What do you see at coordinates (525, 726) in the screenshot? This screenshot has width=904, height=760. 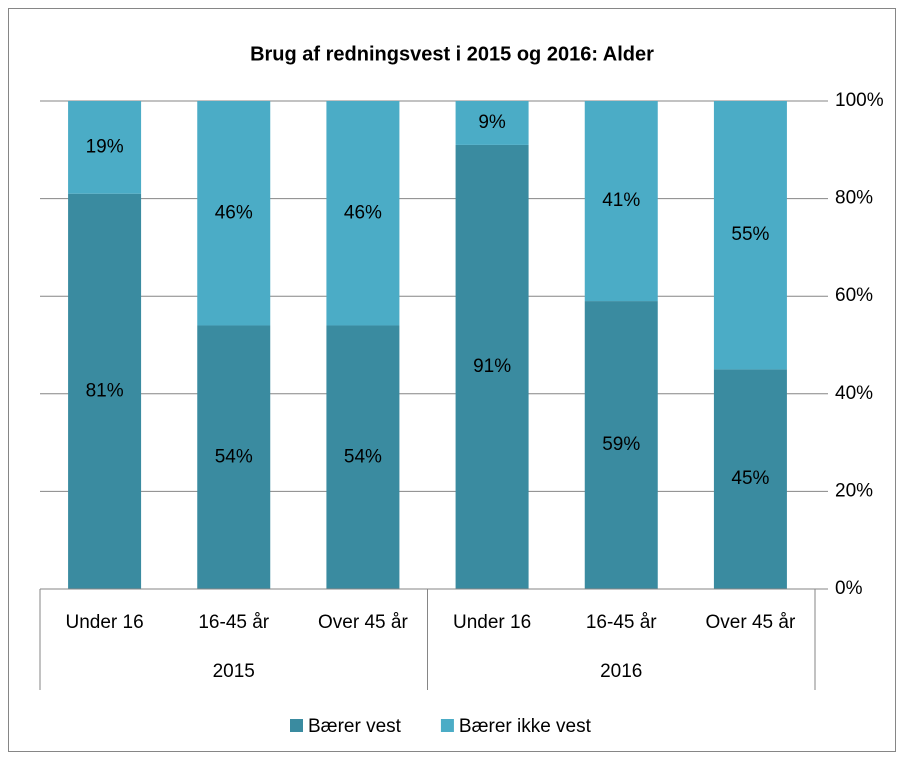 I see `legend-label: Bærer ikke vest` at bounding box center [525, 726].